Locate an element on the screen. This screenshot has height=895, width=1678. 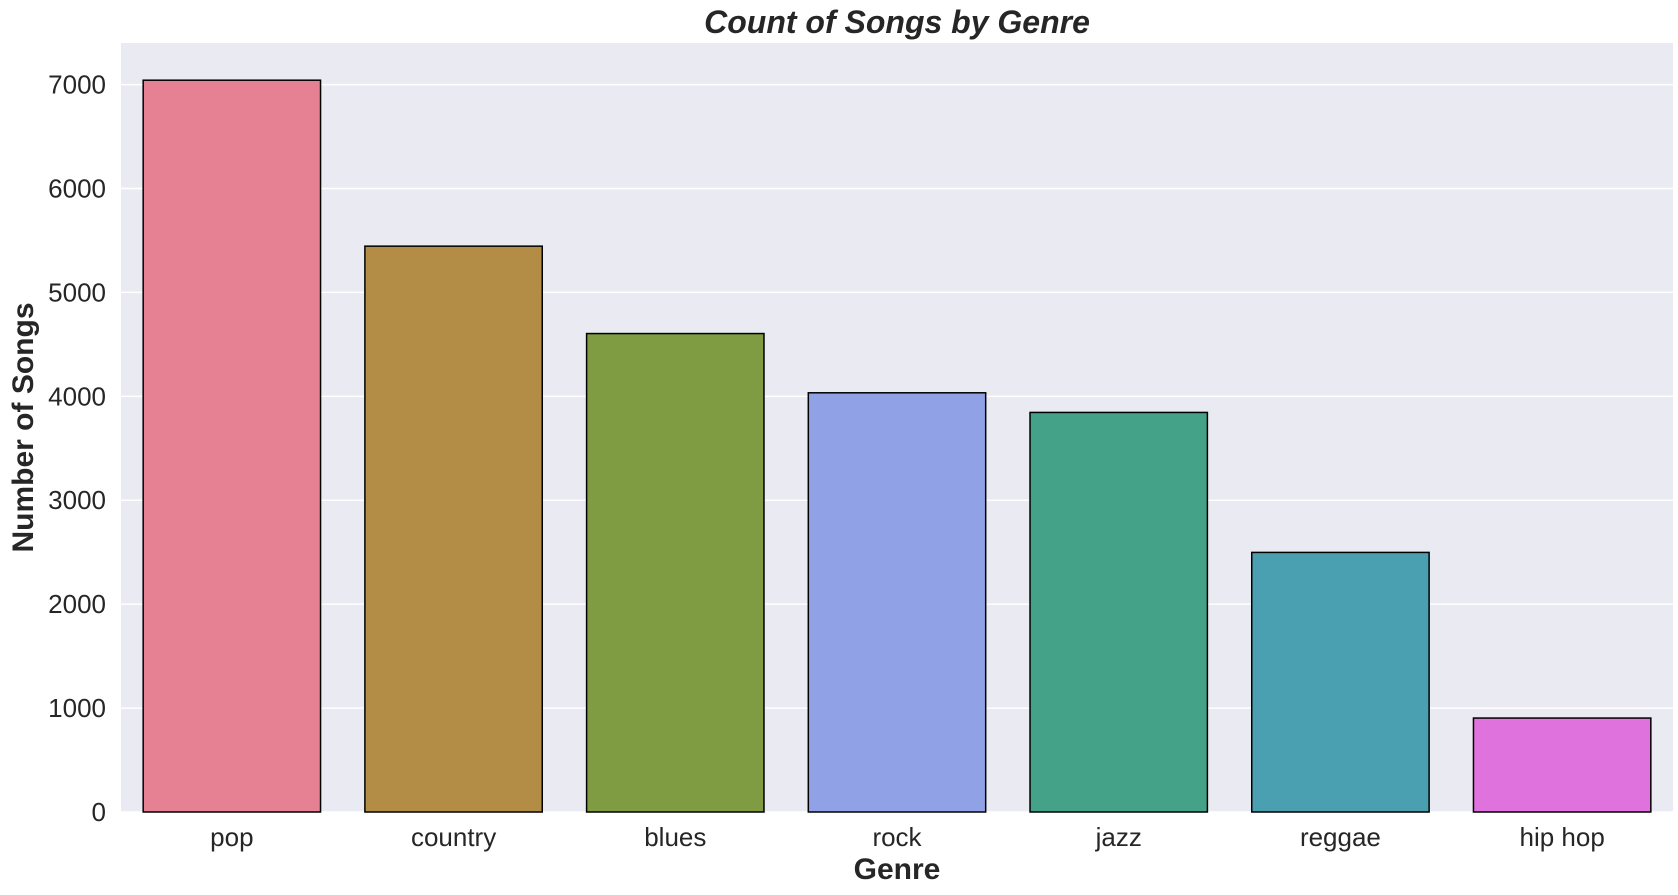
bar-country is located at coordinates (454, 529).